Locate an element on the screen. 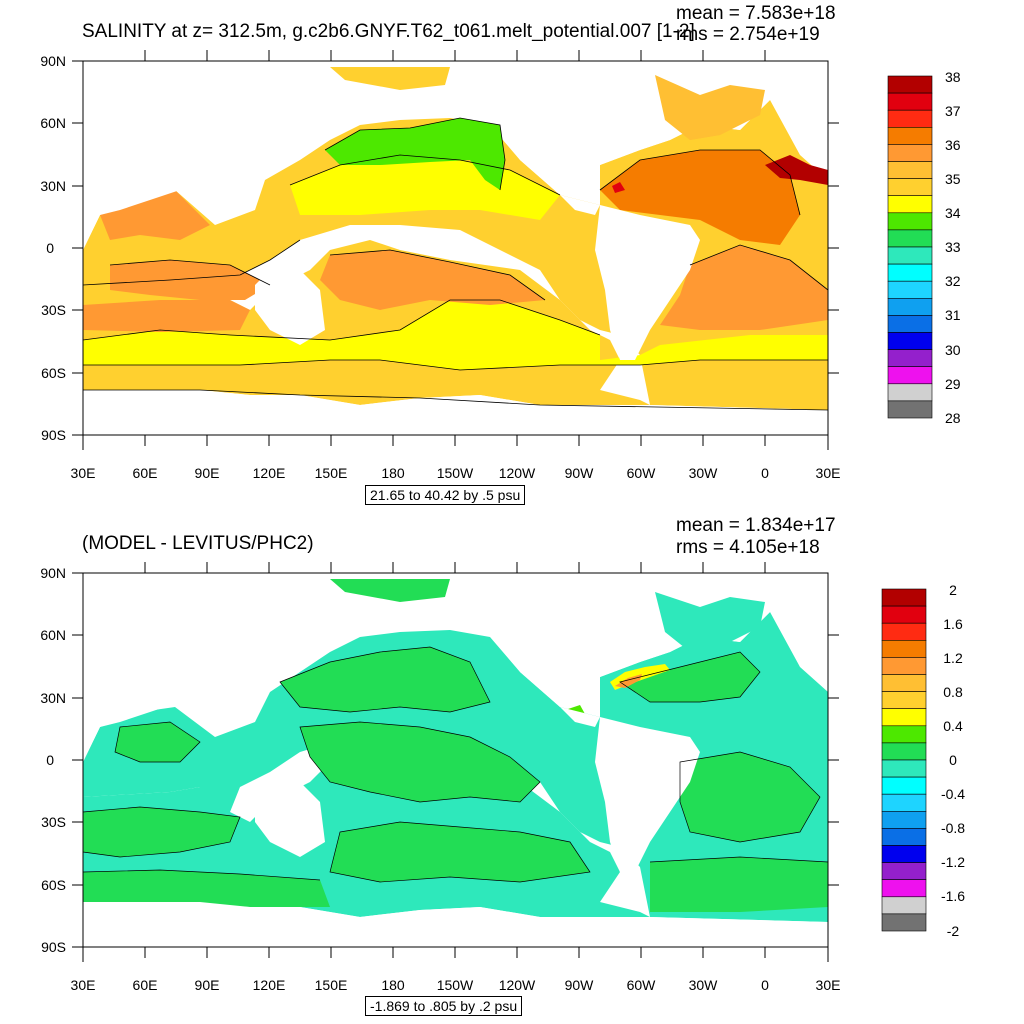 The width and height of the screenshot is (1024, 1024). panel2-ytick-label: 60N is located at coordinates (53, 635).